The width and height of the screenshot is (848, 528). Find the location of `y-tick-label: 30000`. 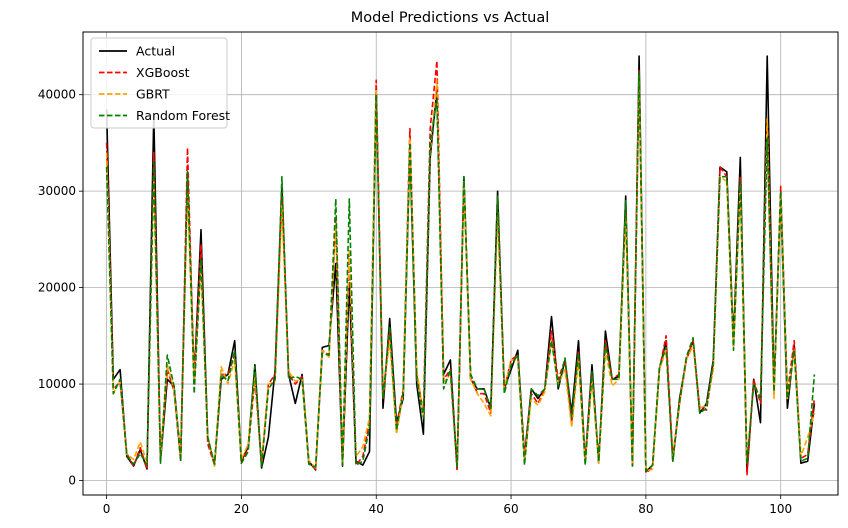

y-tick-label: 30000 is located at coordinates (57, 191).